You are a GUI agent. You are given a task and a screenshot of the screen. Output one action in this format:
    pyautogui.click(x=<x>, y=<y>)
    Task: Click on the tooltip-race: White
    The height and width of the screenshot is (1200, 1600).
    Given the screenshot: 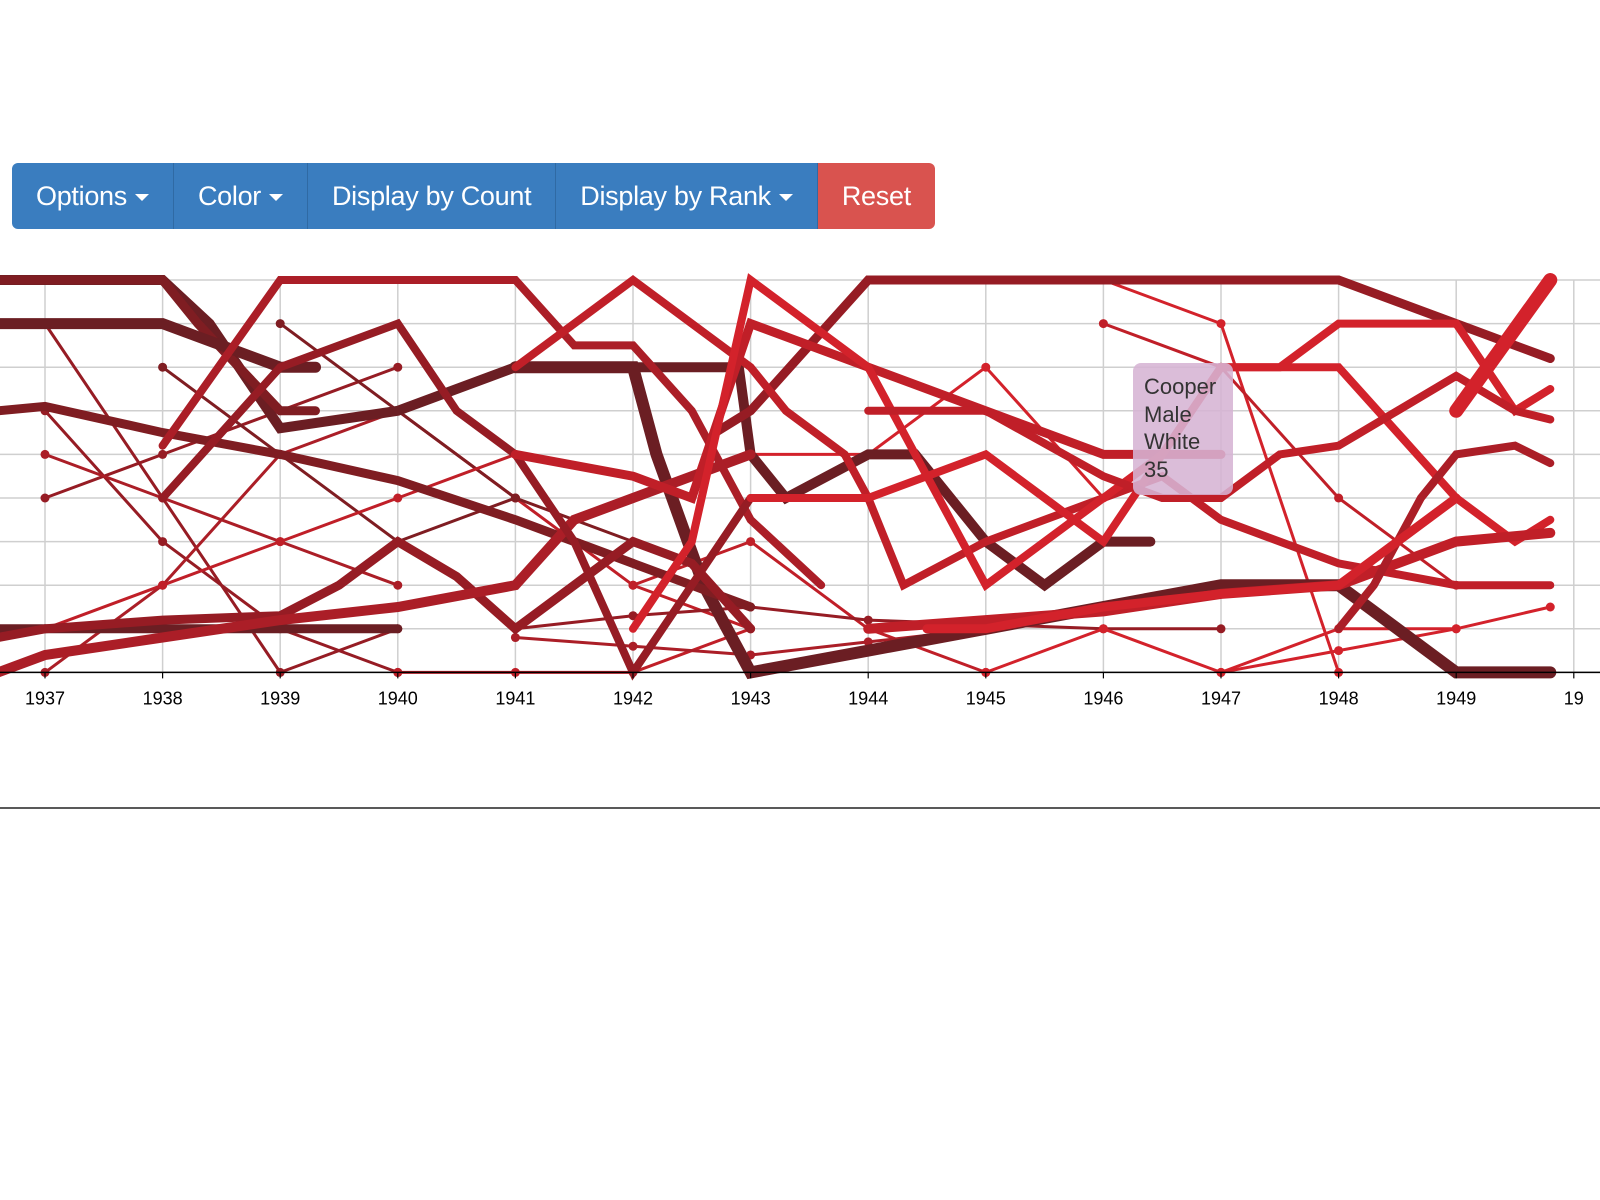 What is the action you would take?
    pyautogui.click(x=1172, y=441)
    